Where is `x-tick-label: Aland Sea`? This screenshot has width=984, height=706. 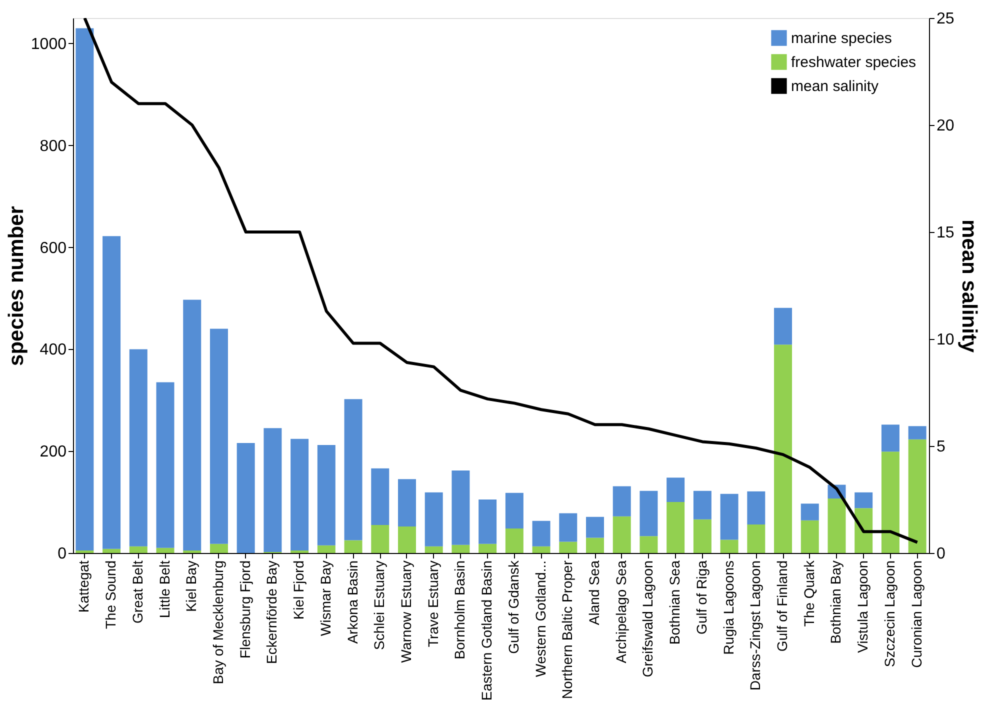
x-tick-label: Aland Sea is located at coordinates (594, 593).